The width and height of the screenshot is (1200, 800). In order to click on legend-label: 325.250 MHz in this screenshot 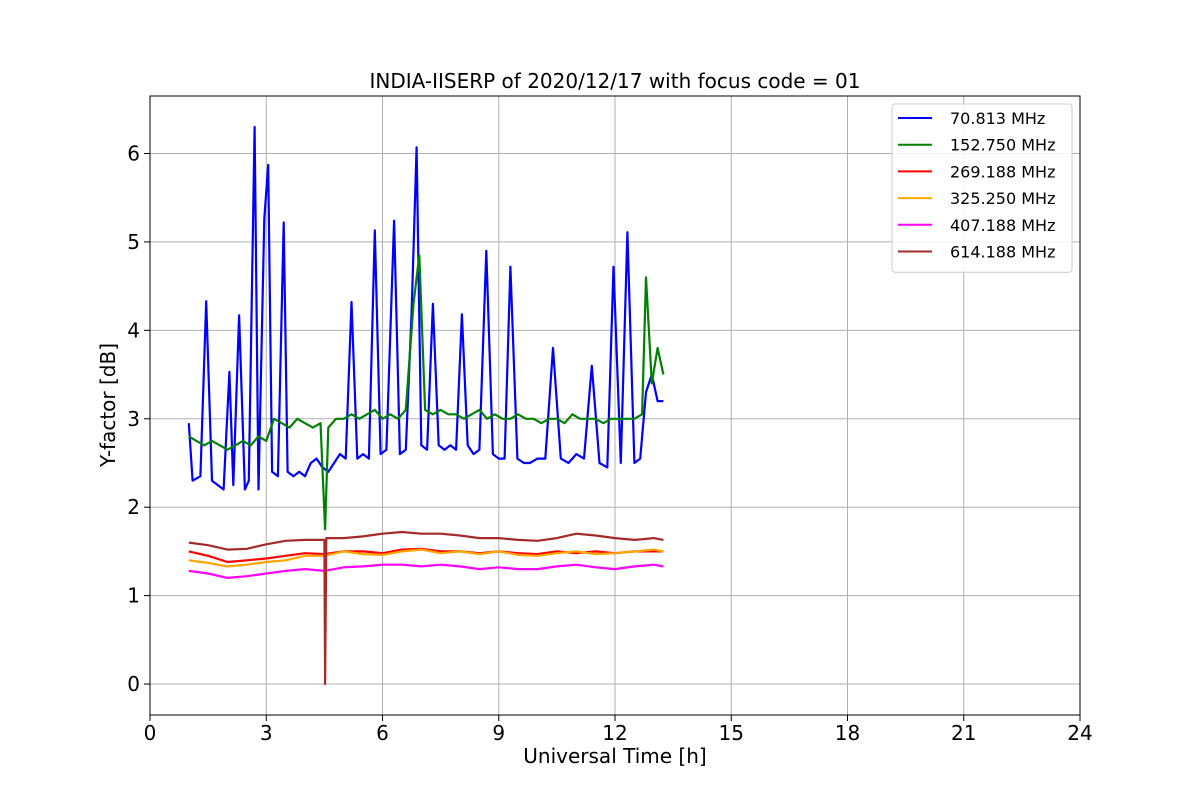, I will do `click(1002, 198)`.